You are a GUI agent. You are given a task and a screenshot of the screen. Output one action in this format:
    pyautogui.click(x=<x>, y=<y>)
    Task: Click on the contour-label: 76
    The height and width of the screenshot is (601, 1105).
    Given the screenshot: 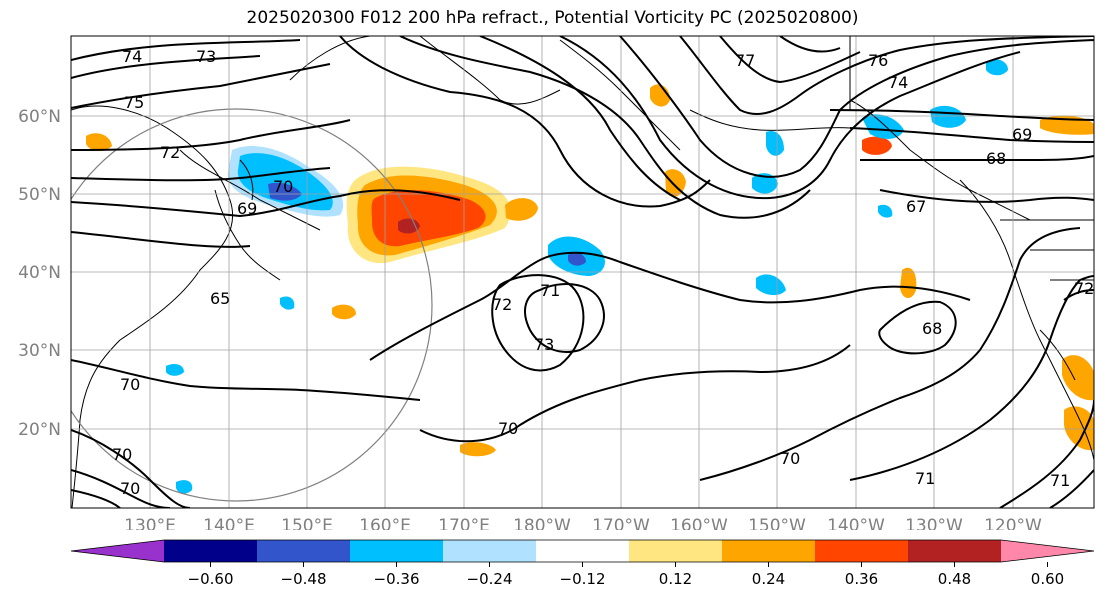 What is the action you would take?
    pyautogui.click(x=878, y=60)
    